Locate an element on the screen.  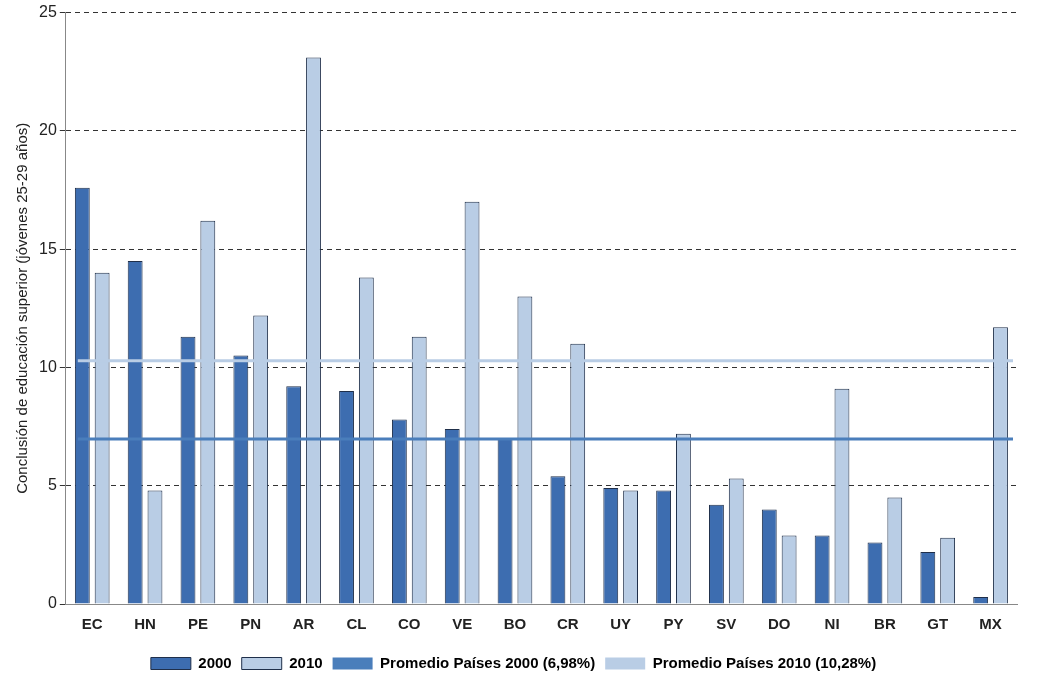
x-tick-label: EC is located at coordinates (92, 624).